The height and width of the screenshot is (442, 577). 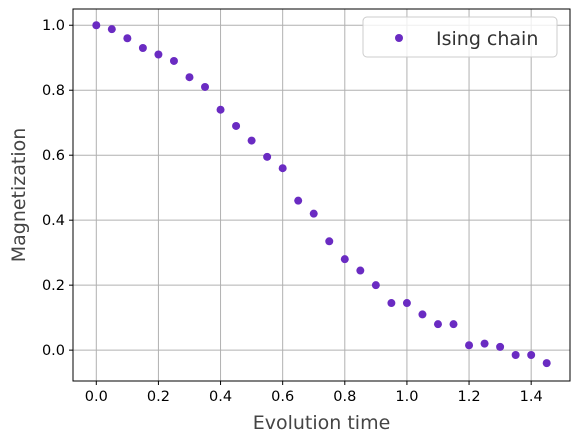 I want to click on y-tick-label: 0.8, so click(x=53, y=91).